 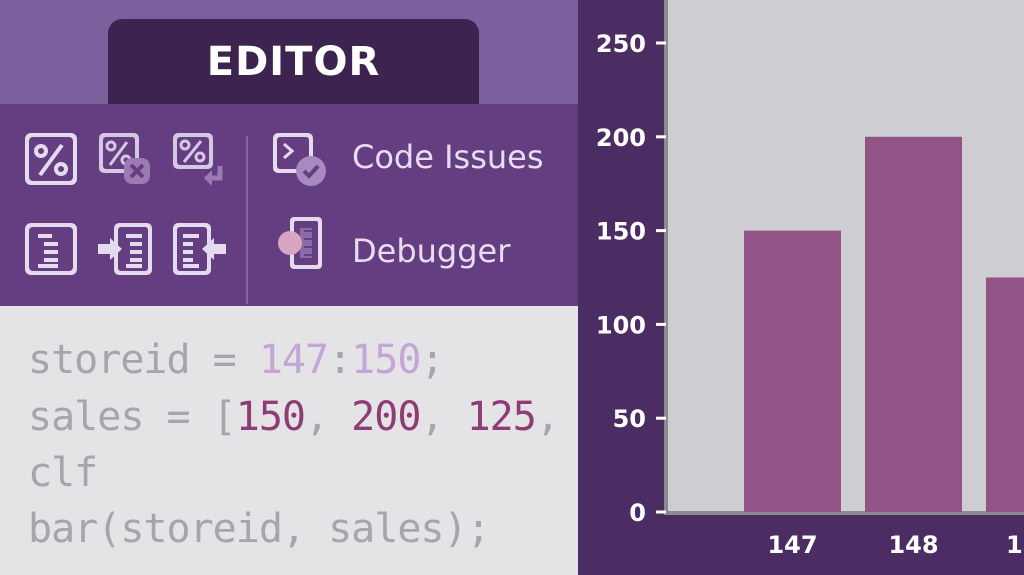 What do you see at coordinates (637, 513) in the screenshot?
I see `y-tick-label: 0` at bounding box center [637, 513].